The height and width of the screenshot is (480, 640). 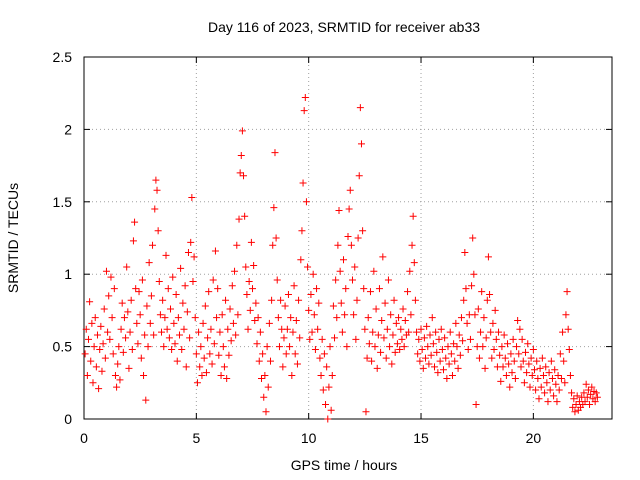 What do you see at coordinates (68, 419) in the screenshot?
I see `y-tick-label: 0` at bounding box center [68, 419].